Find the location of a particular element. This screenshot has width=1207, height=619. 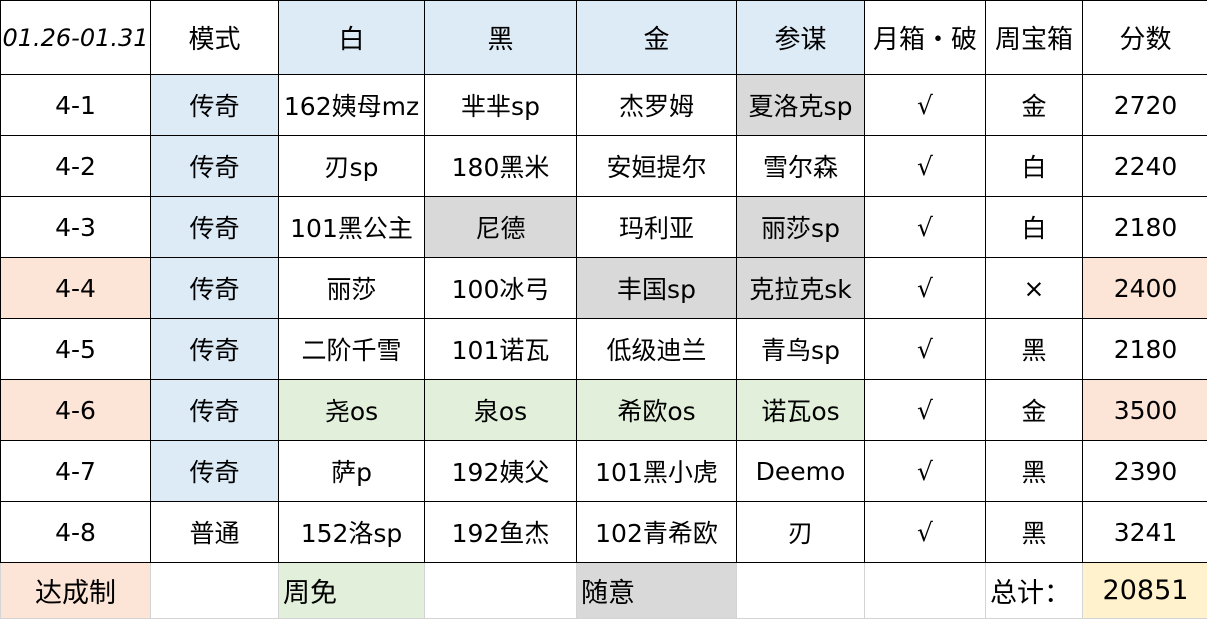

cell-score: 3241 is located at coordinates (1145, 532).